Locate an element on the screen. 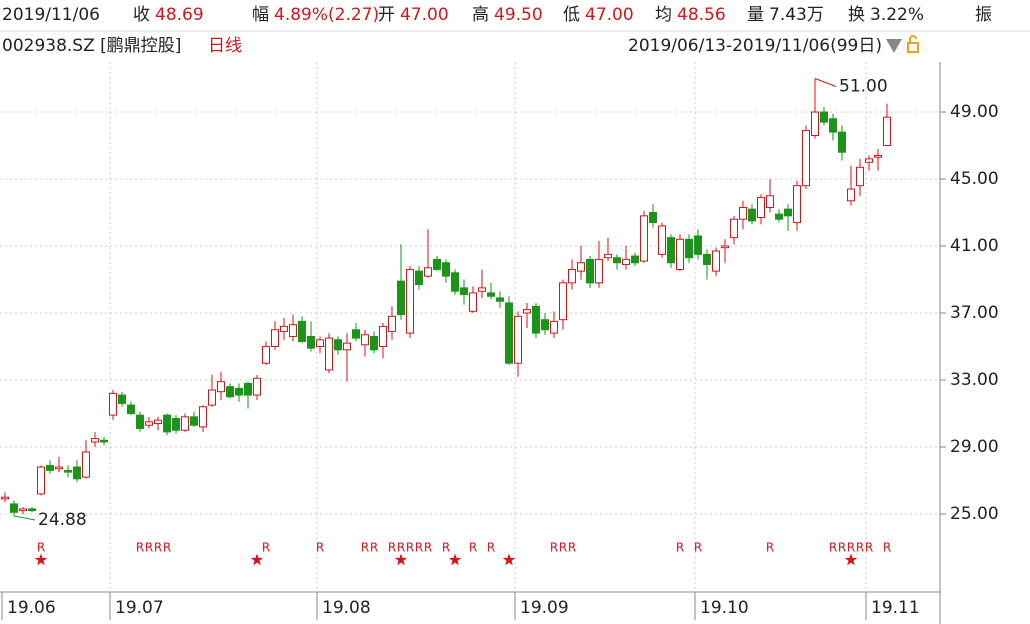  field-value: 48.69 is located at coordinates (179, 15).